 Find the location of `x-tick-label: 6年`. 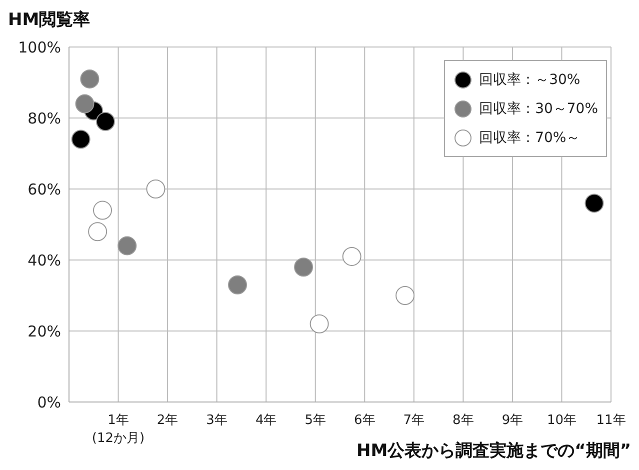

x-tick-label: 6年 is located at coordinates (365, 420).